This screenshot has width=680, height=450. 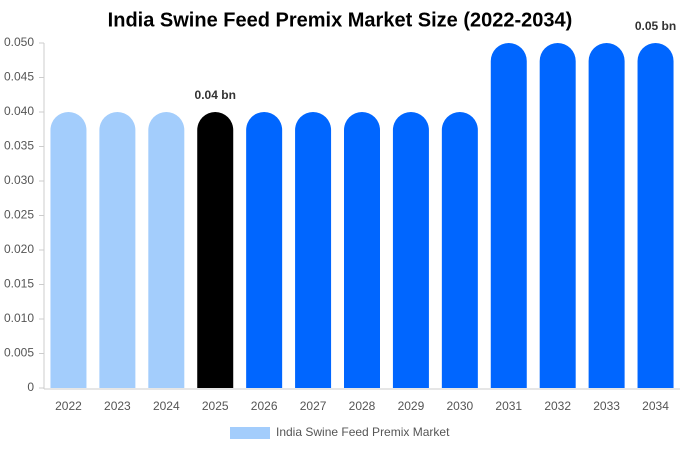 What do you see at coordinates (19, 146) in the screenshot?
I see `y-tick-label: 0.035` at bounding box center [19, 146].